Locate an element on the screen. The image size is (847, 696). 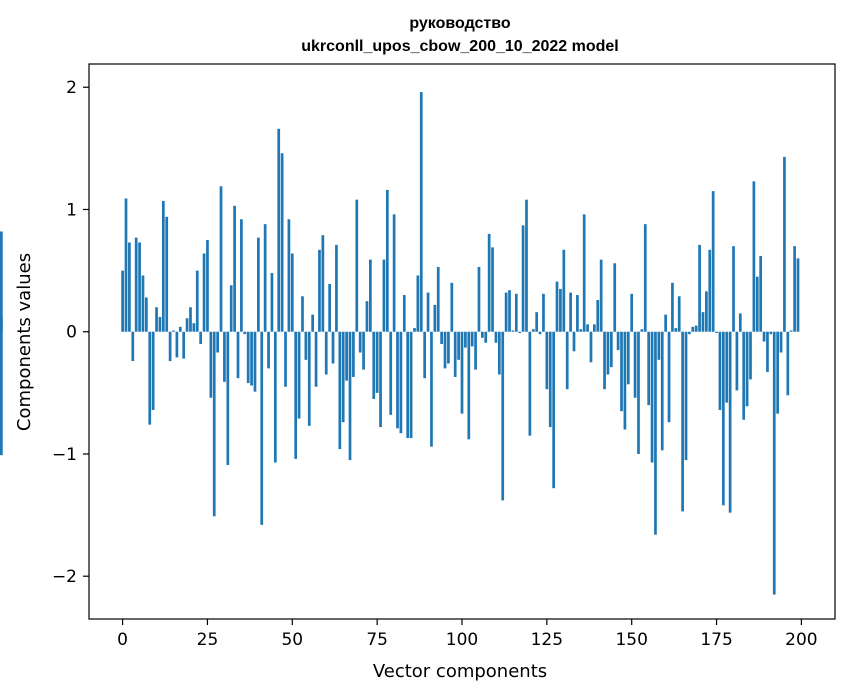
y-axis-label: Components values is located at coordinates (24, 342).